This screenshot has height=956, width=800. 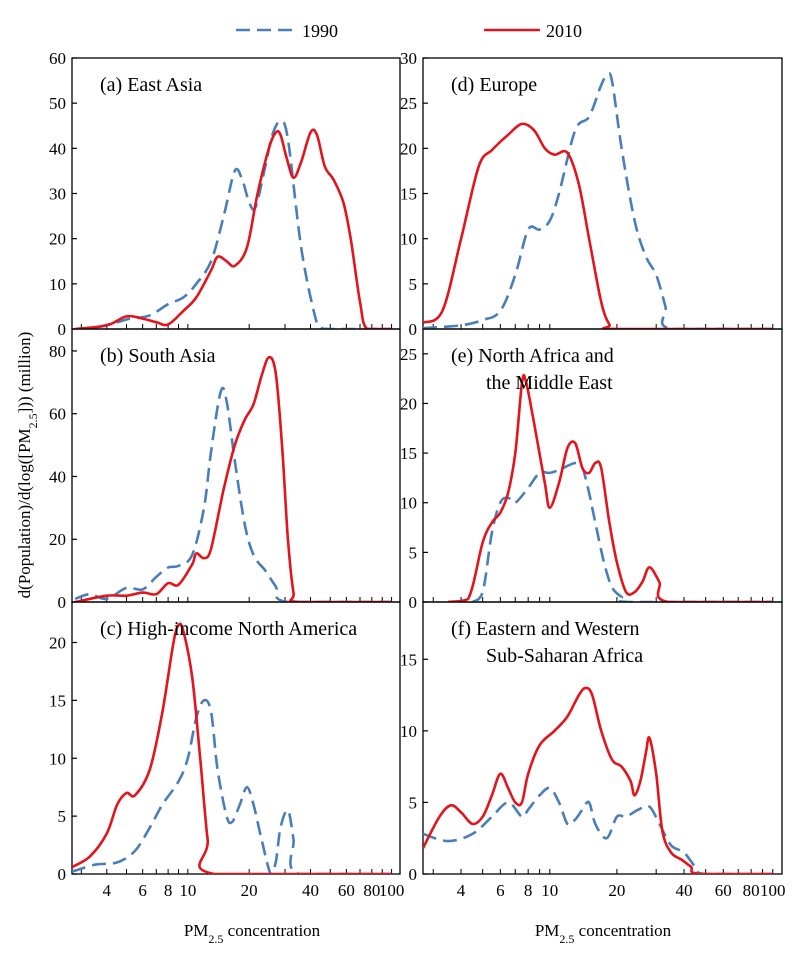 I want to click on panel-title: (e) North Africa and, so click(x=532, y=356).